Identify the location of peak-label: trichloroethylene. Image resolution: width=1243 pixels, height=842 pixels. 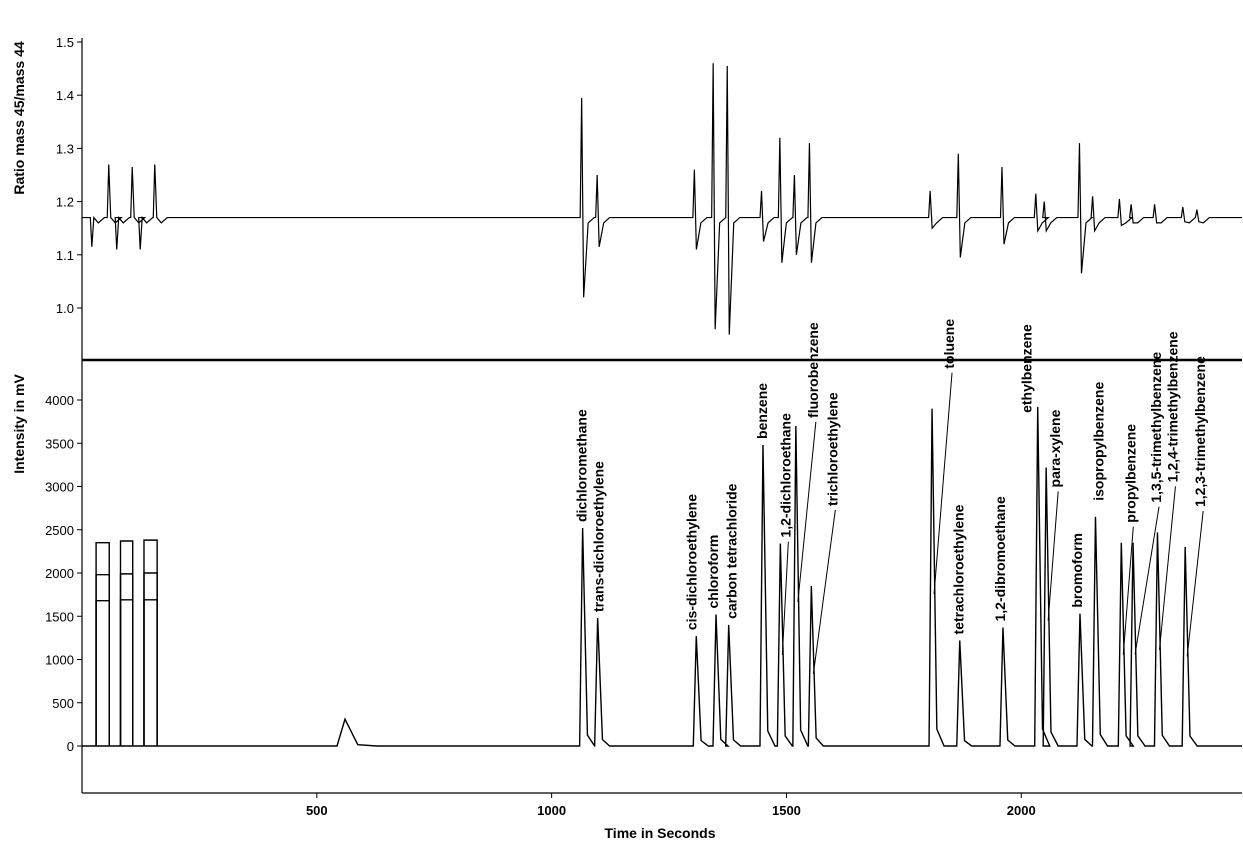
(832, 449).